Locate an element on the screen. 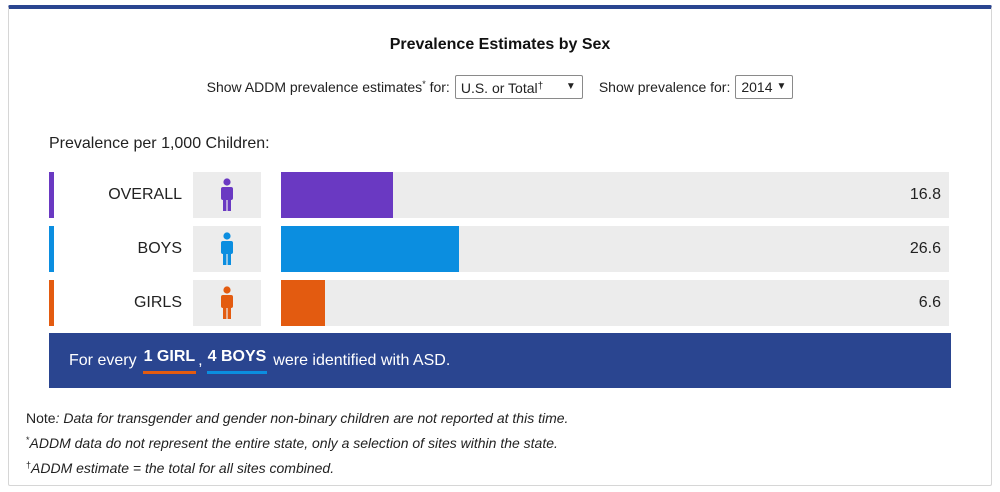 Image resolution: width=1000 pixels, height=492 pixels. row-girls: GIRLS 6.6 is located at coordinates (499, 303).